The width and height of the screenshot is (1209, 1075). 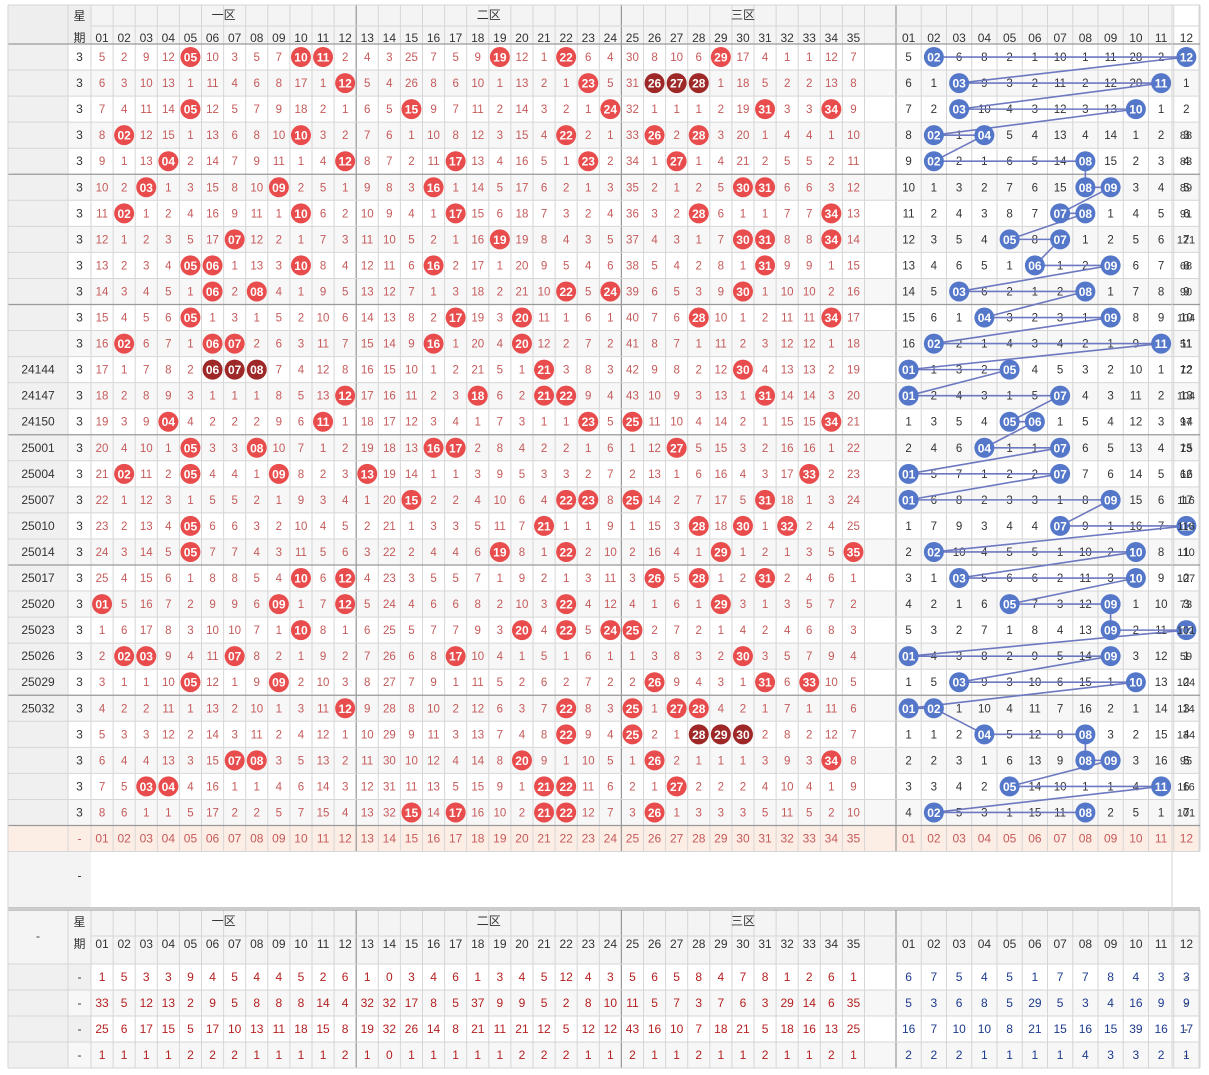 I want to click on front-ball-label: 31, so click(x=765, y=240).